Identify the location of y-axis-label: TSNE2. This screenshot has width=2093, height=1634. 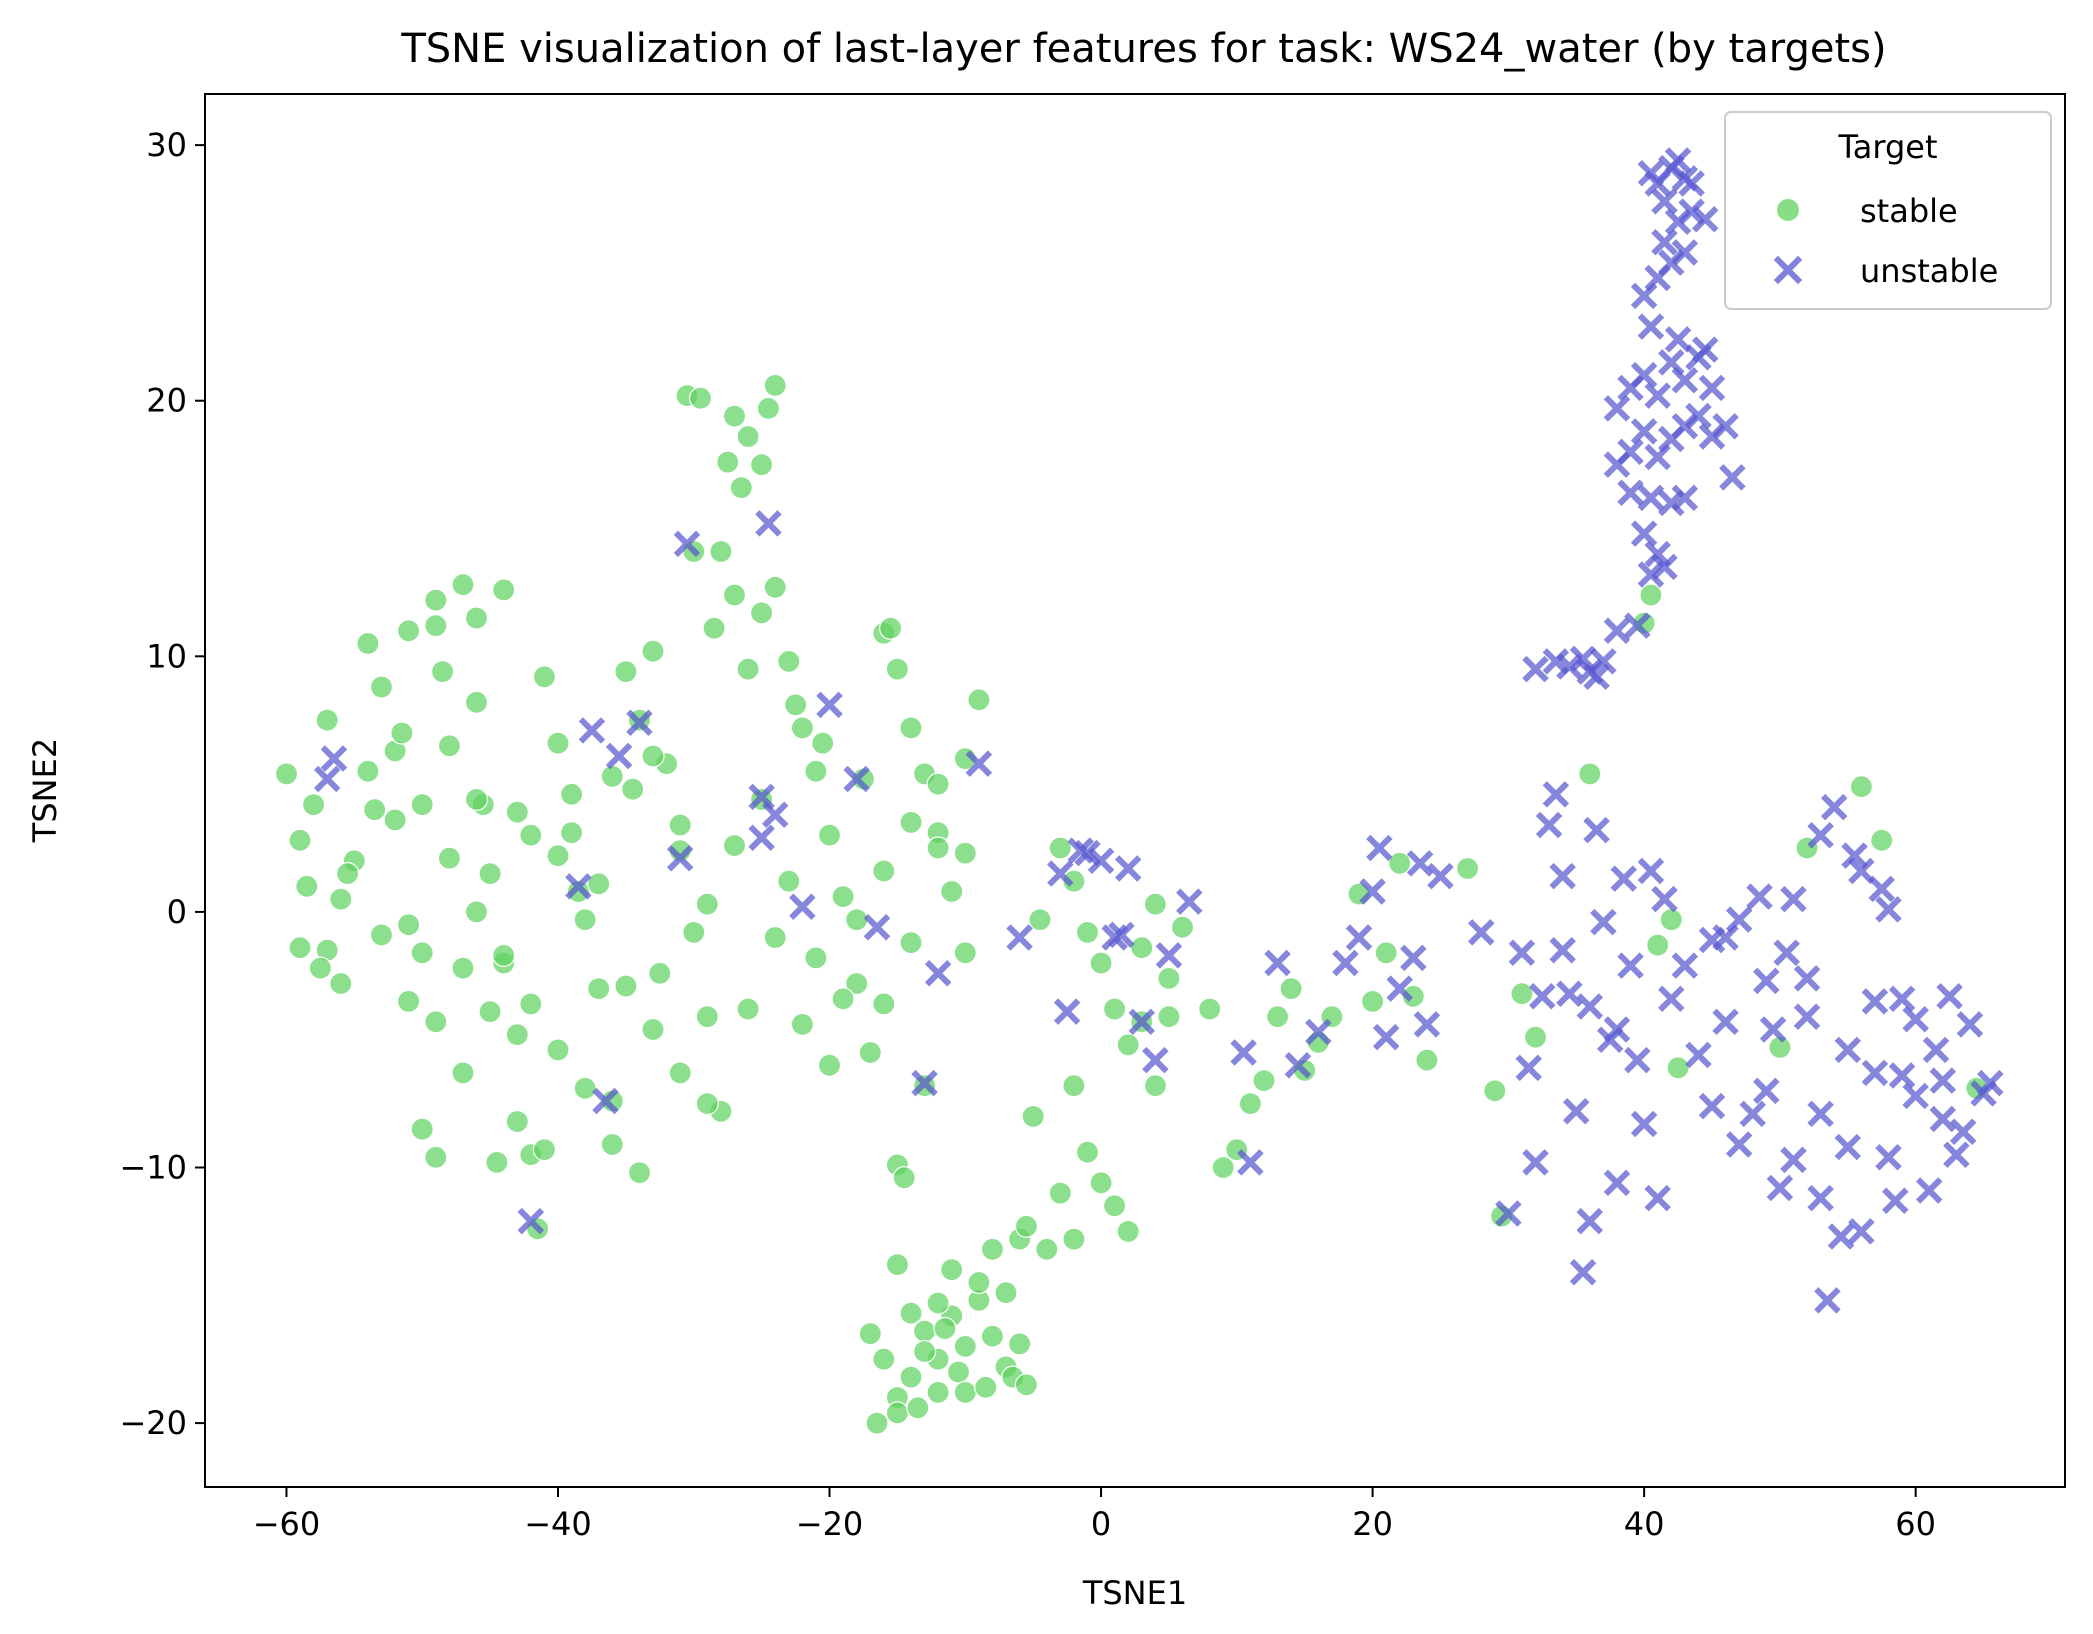
(45, 790).